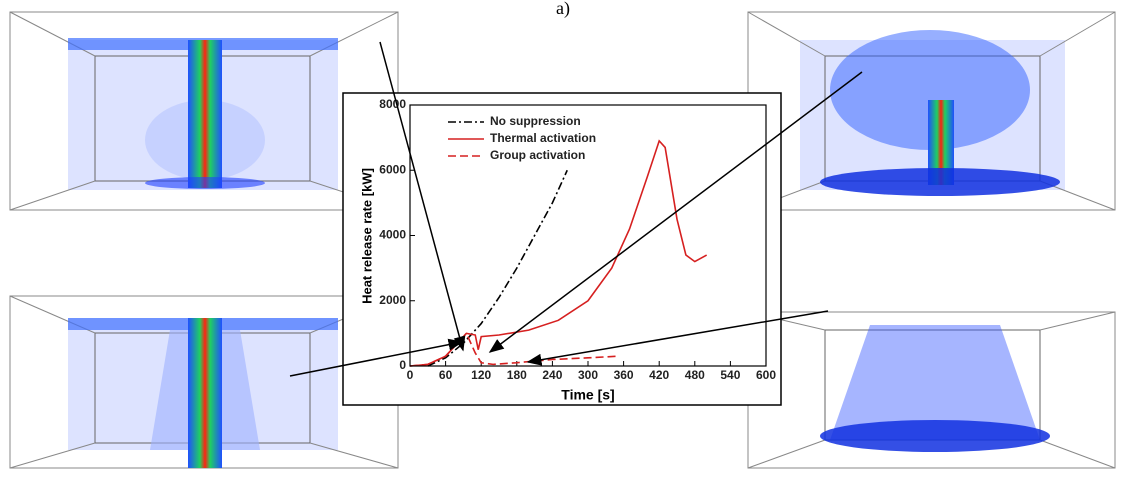 The height and width of the screenshot is (490, 1126). Describe the element at coordinates (587, 395) in the screenshot. I see `x-axis-label: Time [s]` at that location.